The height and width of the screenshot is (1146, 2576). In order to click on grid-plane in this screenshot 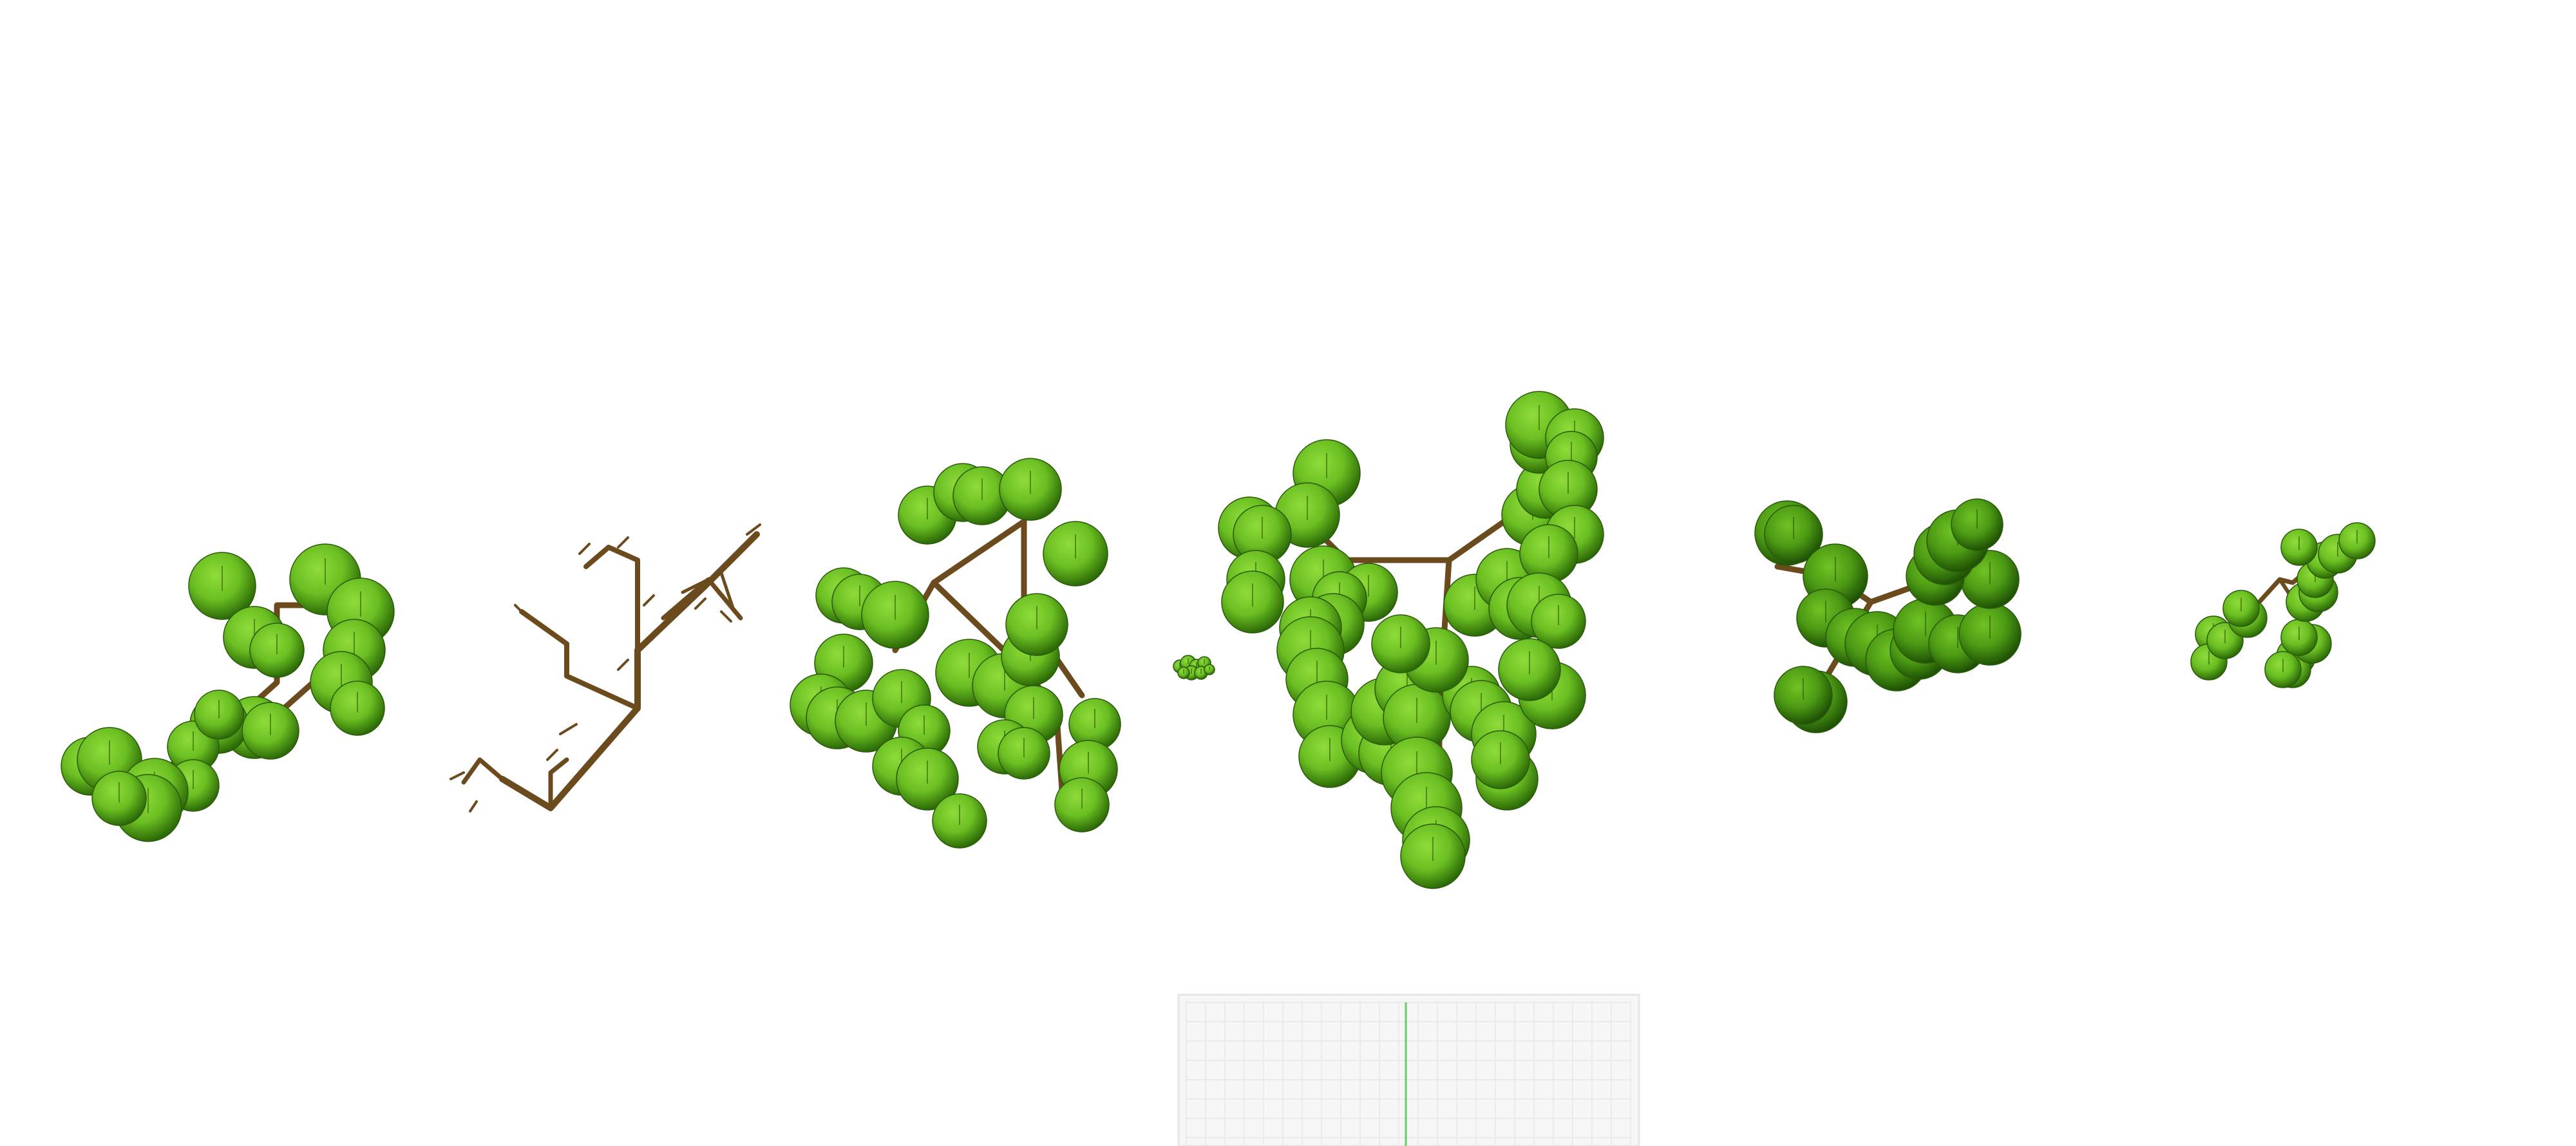, I will do `click(1409, 1070)`.